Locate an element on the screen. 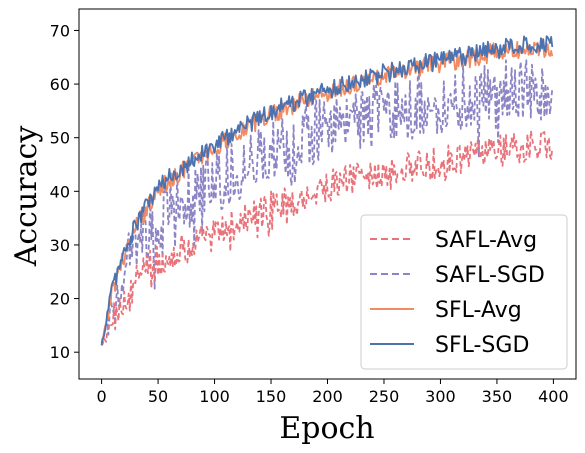 The width and height of the screenshot is (585, 453). y-tick-label: 10 is located at coordinates (60, 352).